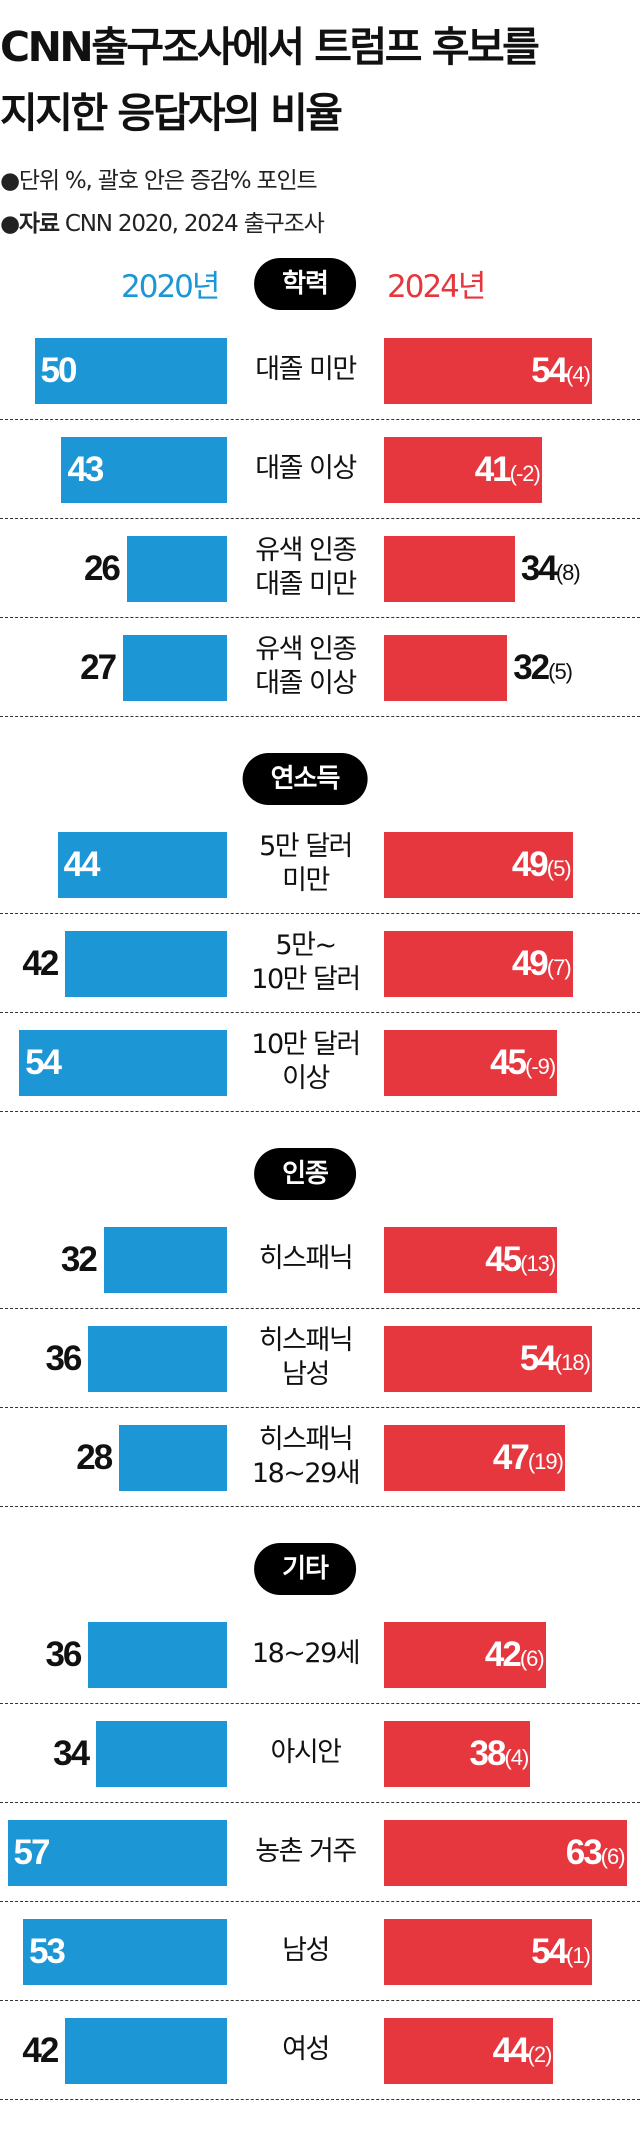  What do you see at coordinates (59, 370) in the screenshot?
I see `value-2020: 50` at bounding box center [59, 370].